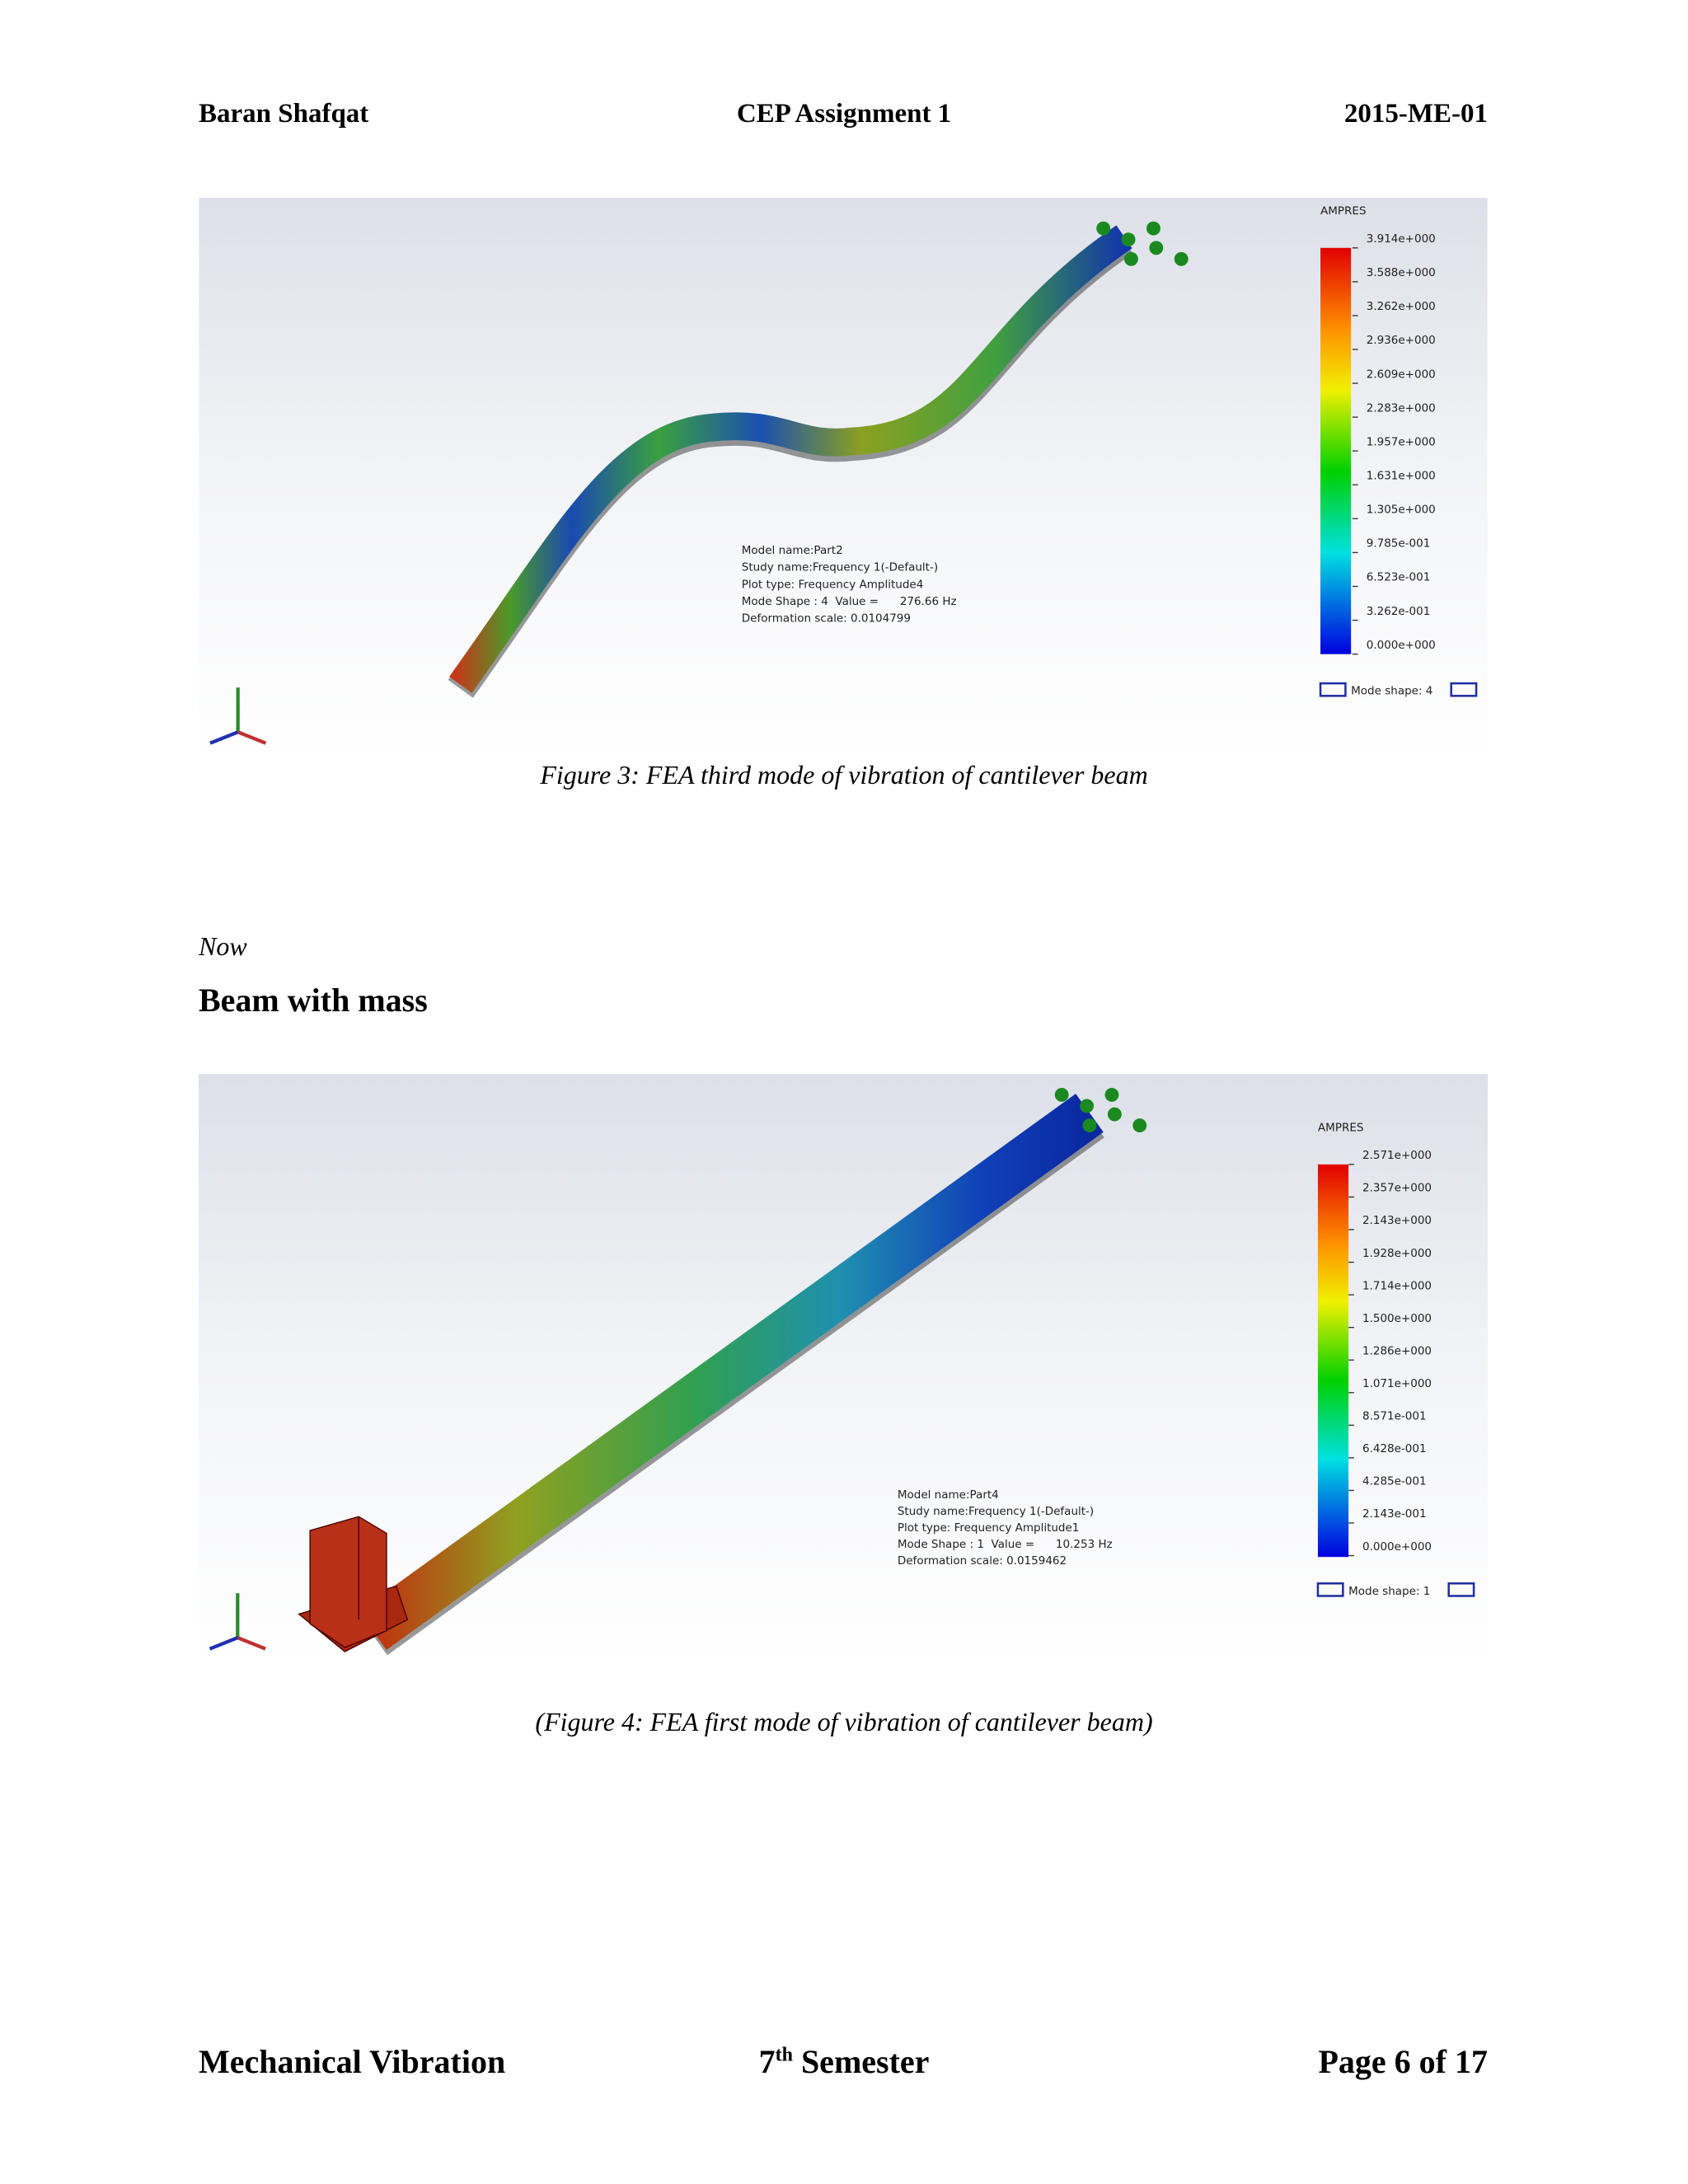  Describe the element at coordinates (1005, 1544) in the screenshot. I see `info-line: Mode Shape : 1 Value = 10.253 Hz` at that location.